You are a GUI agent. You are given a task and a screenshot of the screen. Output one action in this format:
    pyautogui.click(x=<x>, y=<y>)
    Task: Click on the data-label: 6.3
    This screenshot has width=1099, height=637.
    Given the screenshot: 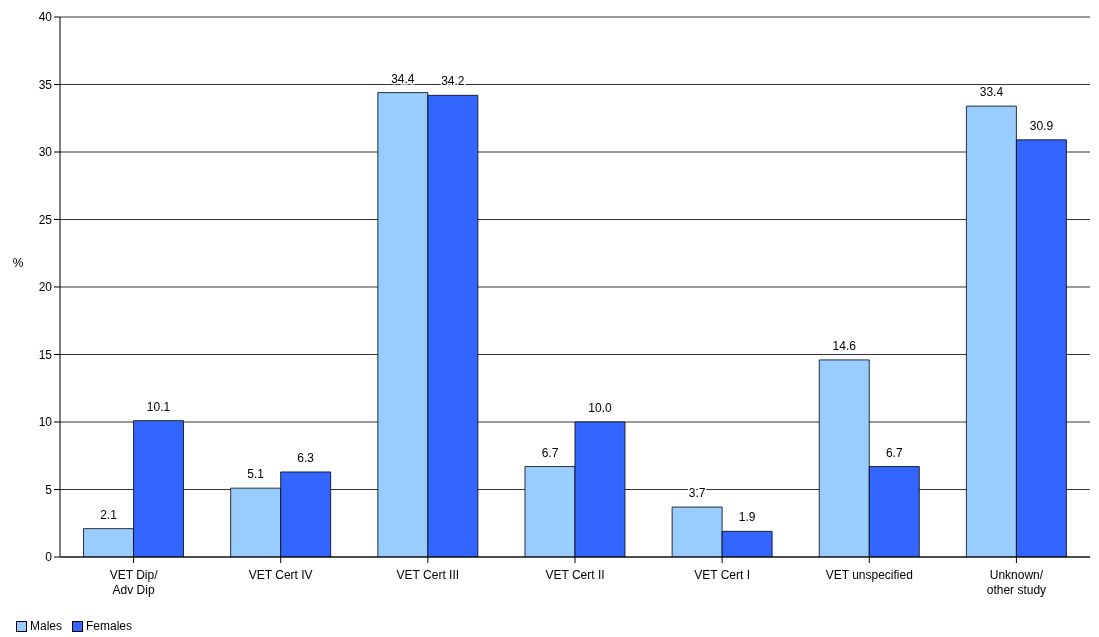 What is the action you would take?
    pyautogui.click(x=306, y=457)
    